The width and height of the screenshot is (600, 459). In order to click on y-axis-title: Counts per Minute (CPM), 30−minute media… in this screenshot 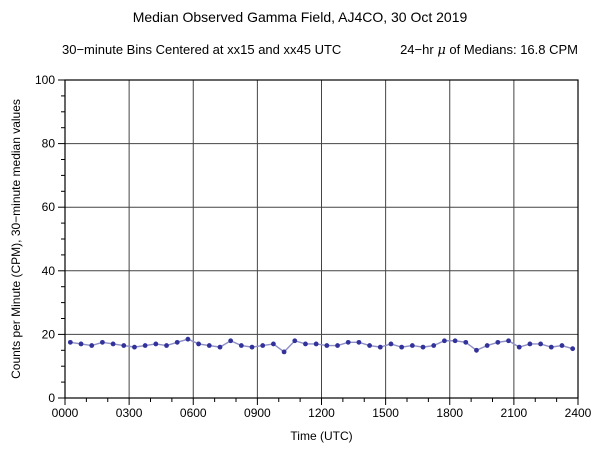, I will do `click(16, 239)`.